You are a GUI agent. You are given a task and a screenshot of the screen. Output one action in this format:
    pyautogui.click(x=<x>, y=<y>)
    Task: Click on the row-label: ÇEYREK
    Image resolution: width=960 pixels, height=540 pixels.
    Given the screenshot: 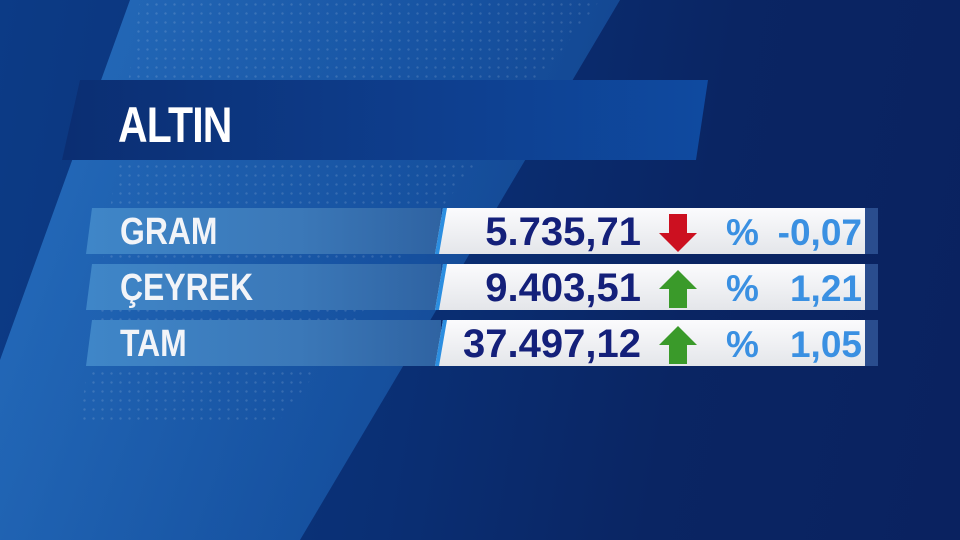 What is the action you would take?
    pyautogui.click(x=187, y=288)
    